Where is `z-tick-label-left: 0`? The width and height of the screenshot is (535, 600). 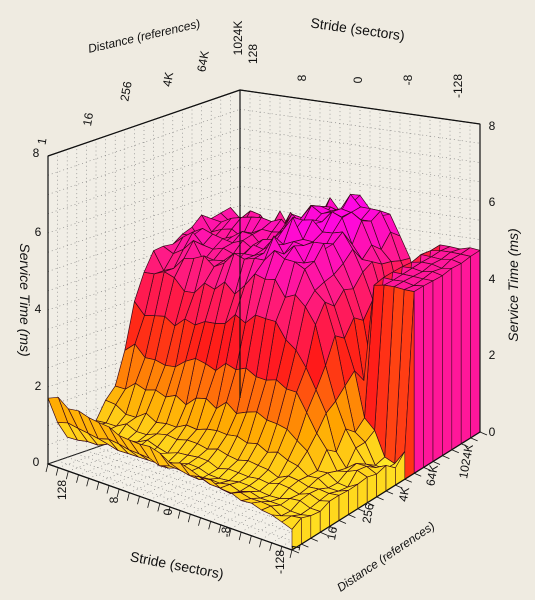
z-tick-label-left: 0 is located at coordinates (36, 462).